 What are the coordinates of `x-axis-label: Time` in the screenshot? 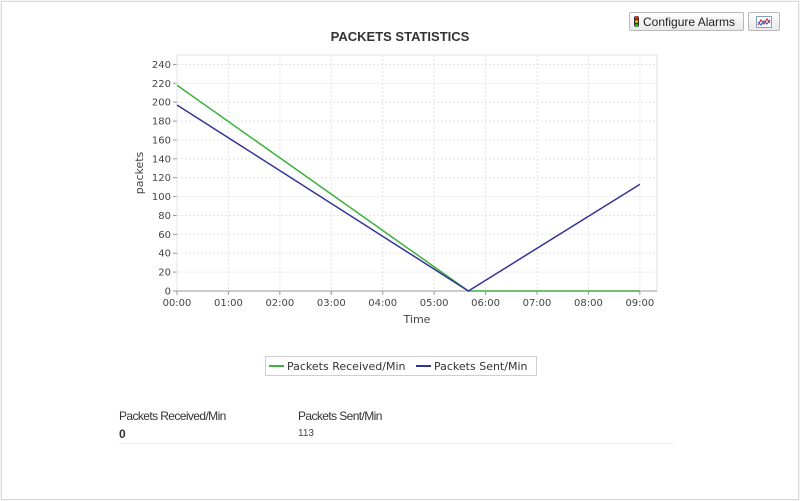 It's located at (417, 319).